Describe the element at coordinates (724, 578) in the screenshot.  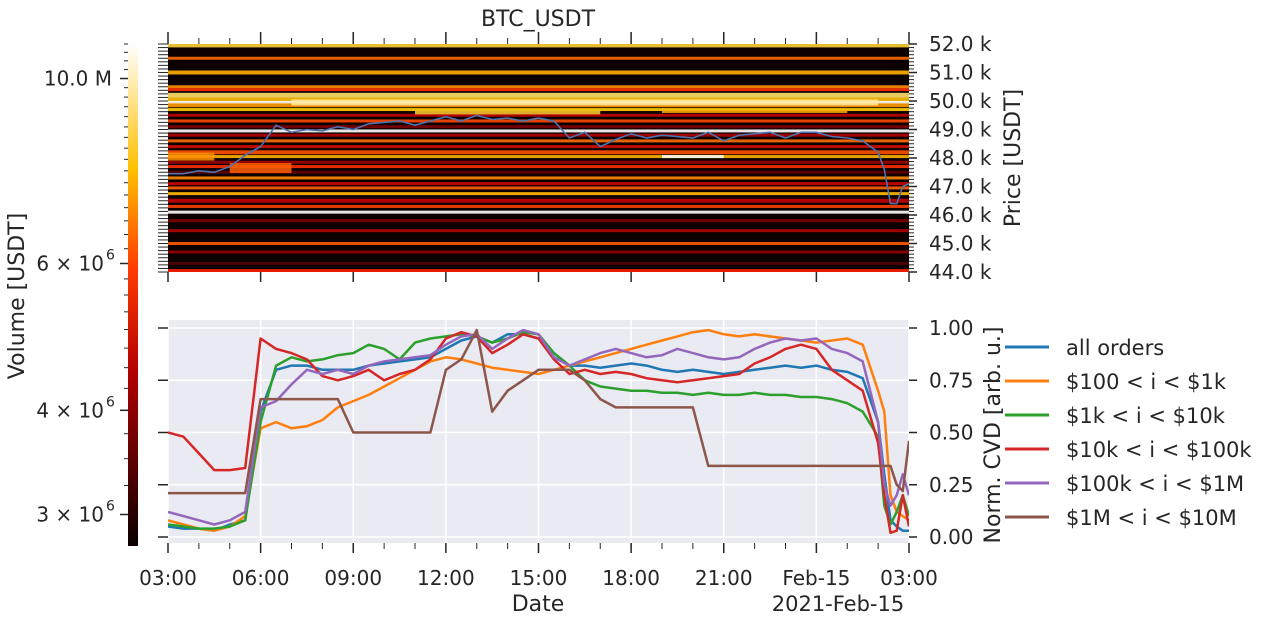
I see `x-tick-label: 21:00` at that location.